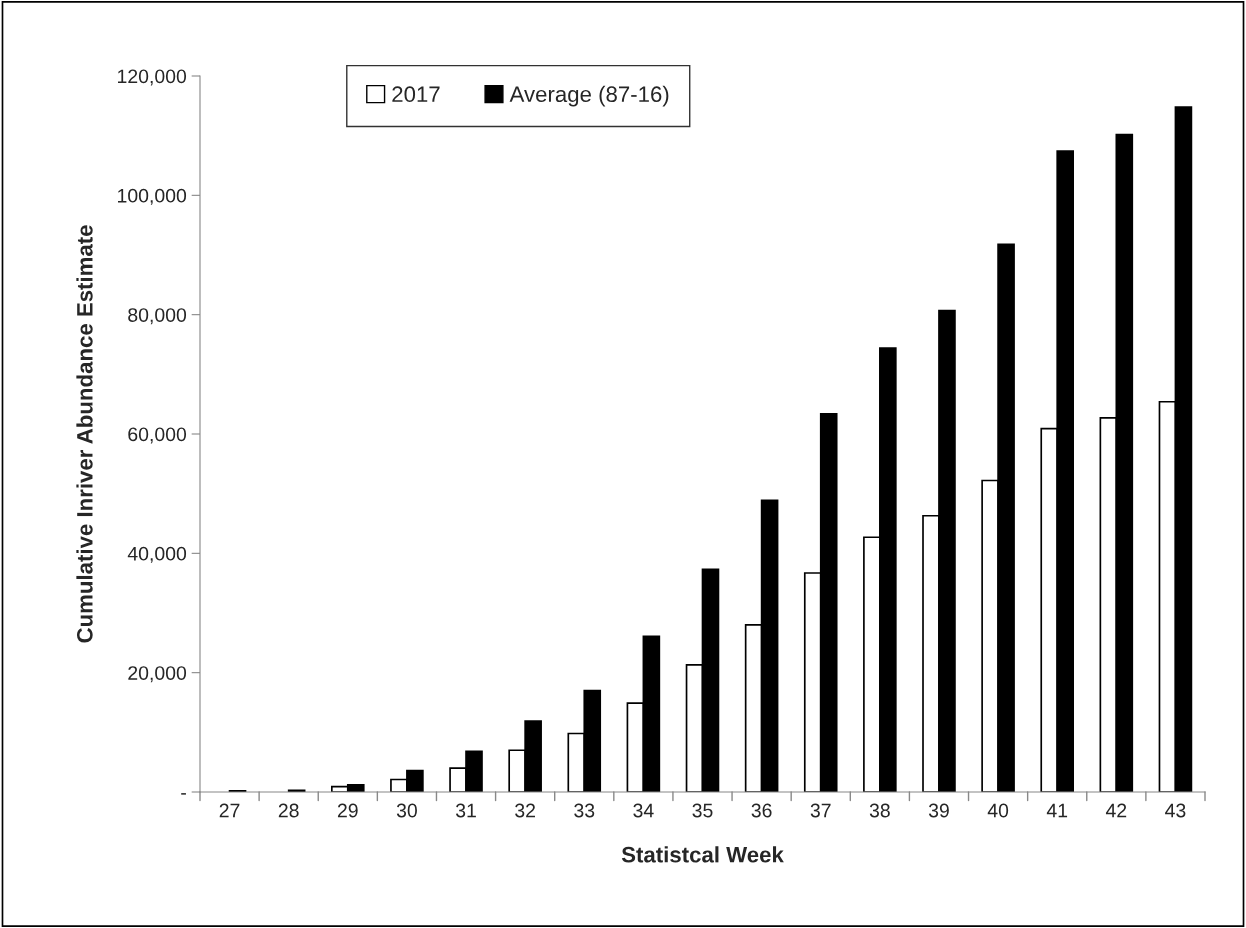  Describe the element at coordinates (152, 196) in the screenshot. I see `y-tick-label: 100,000` at that location.